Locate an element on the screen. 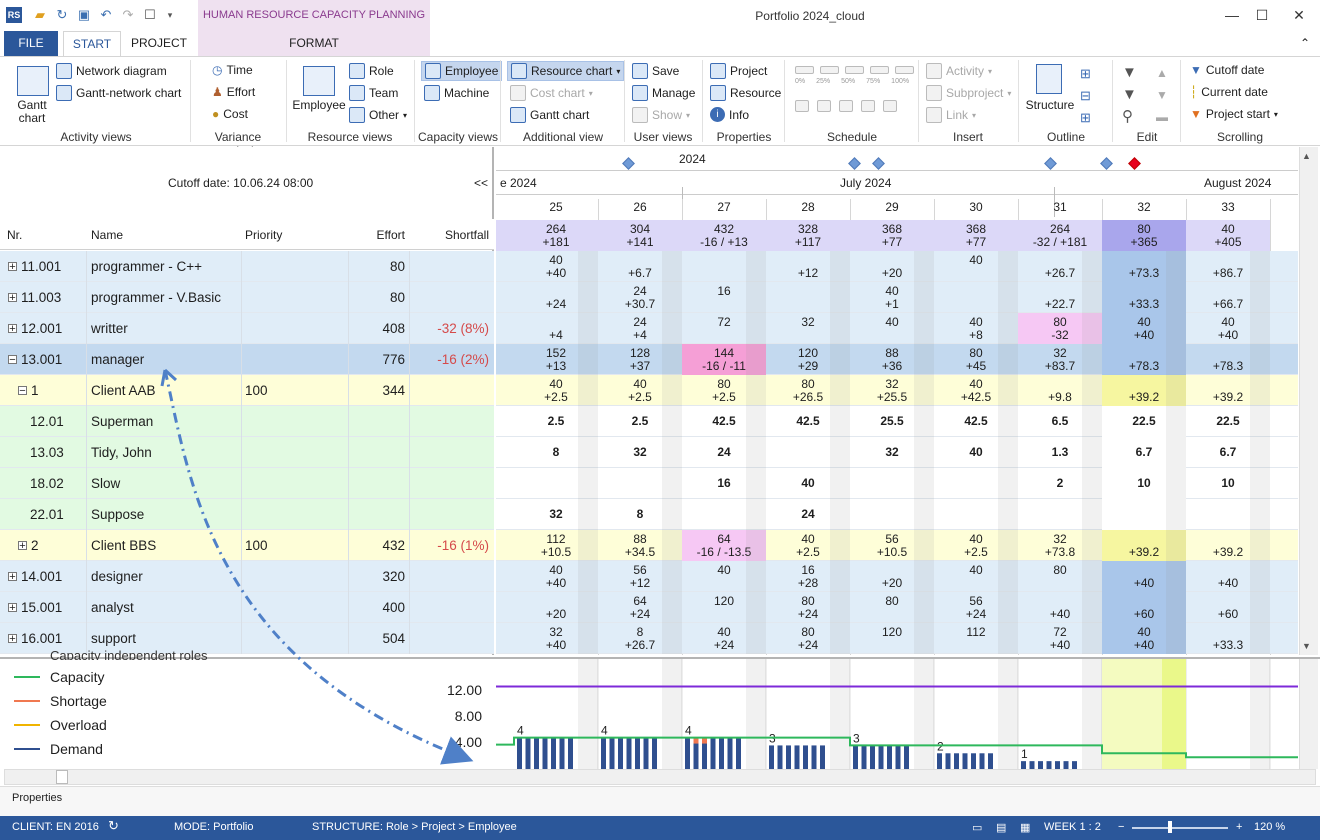 The image size is (1320, 840). capacity-cell: +6.7 is located at coordinates (640, 273).